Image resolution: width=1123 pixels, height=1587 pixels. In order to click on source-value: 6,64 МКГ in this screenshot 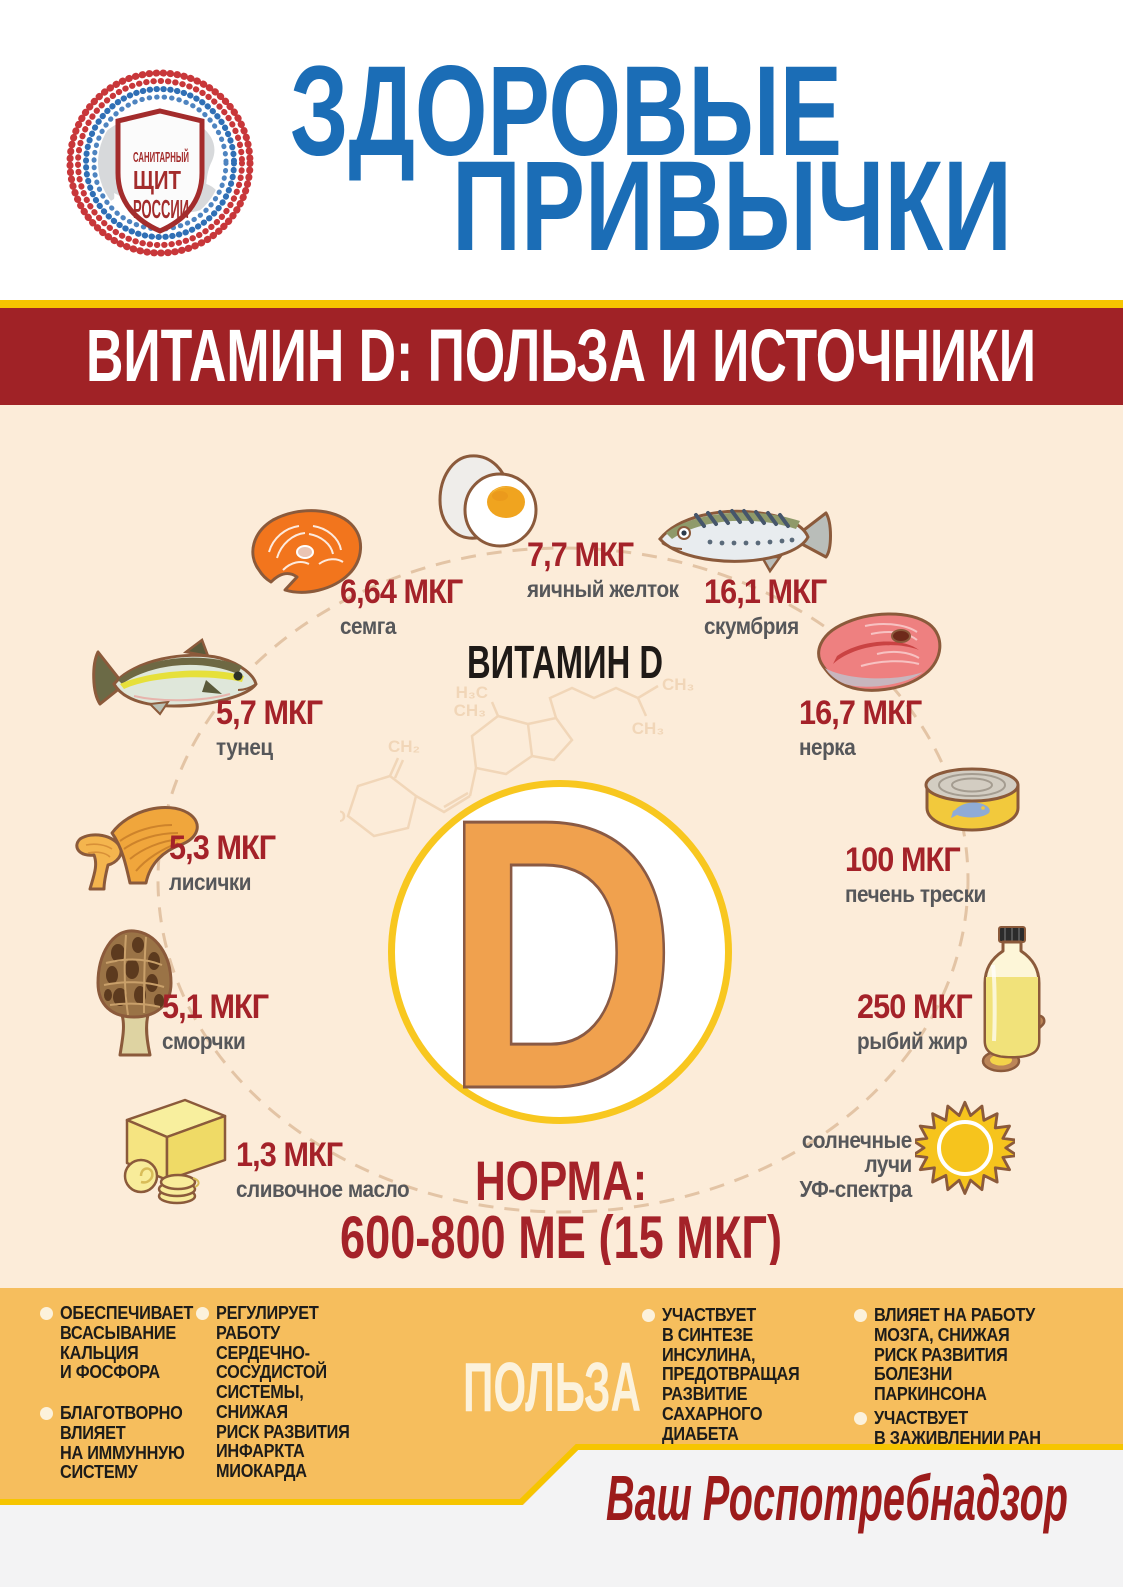, I will do `click(401, 592)`.